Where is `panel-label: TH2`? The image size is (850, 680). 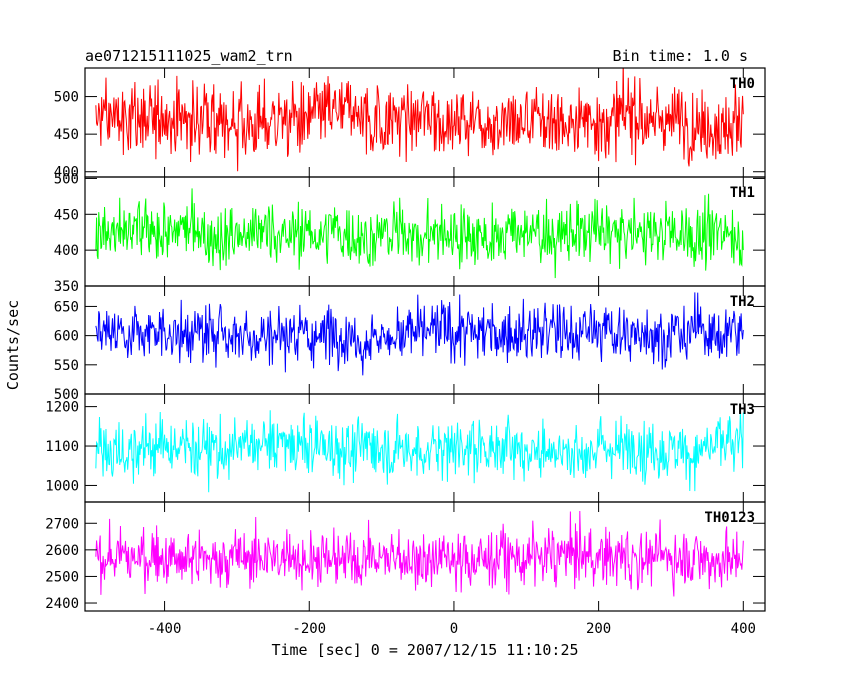 panel-label: TH2 is located at coordinates (742, 302).